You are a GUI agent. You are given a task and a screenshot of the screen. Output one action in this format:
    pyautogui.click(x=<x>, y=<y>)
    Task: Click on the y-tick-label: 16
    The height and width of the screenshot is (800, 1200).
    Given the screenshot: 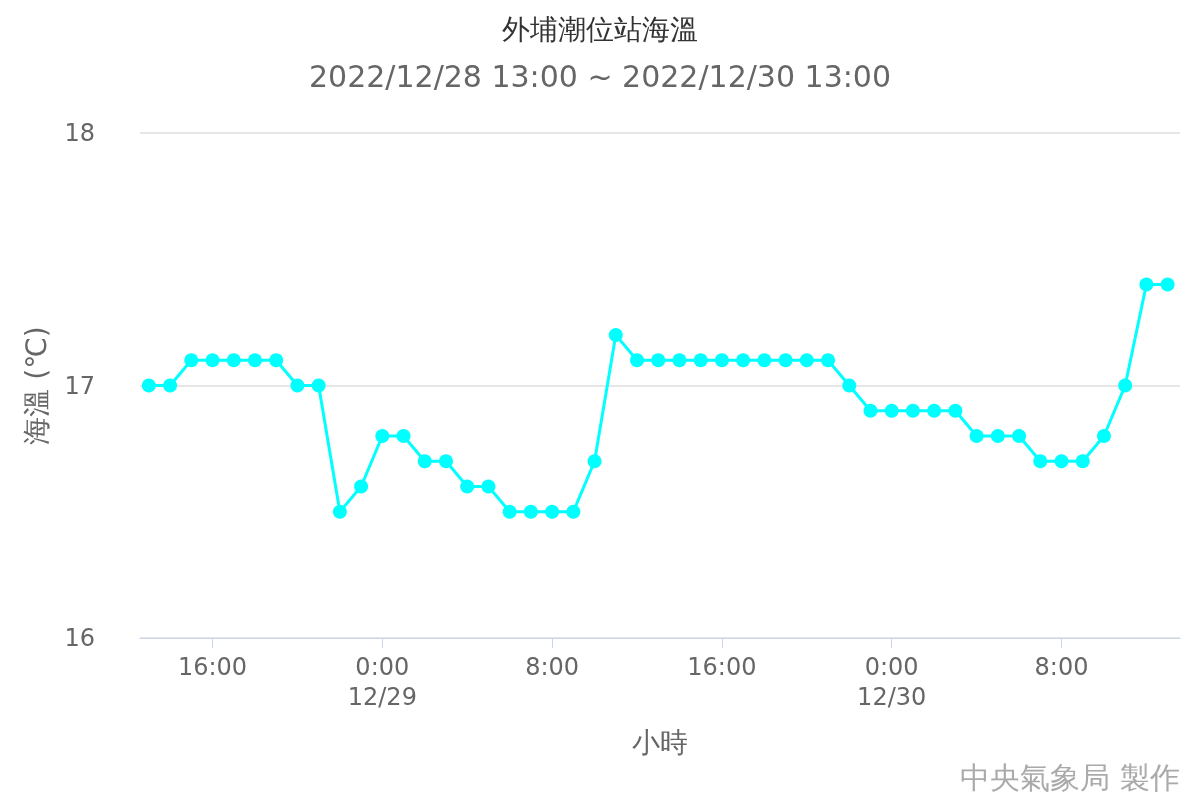 What is the action you would take?
    pyautogui.click(x=79, y=638)
    